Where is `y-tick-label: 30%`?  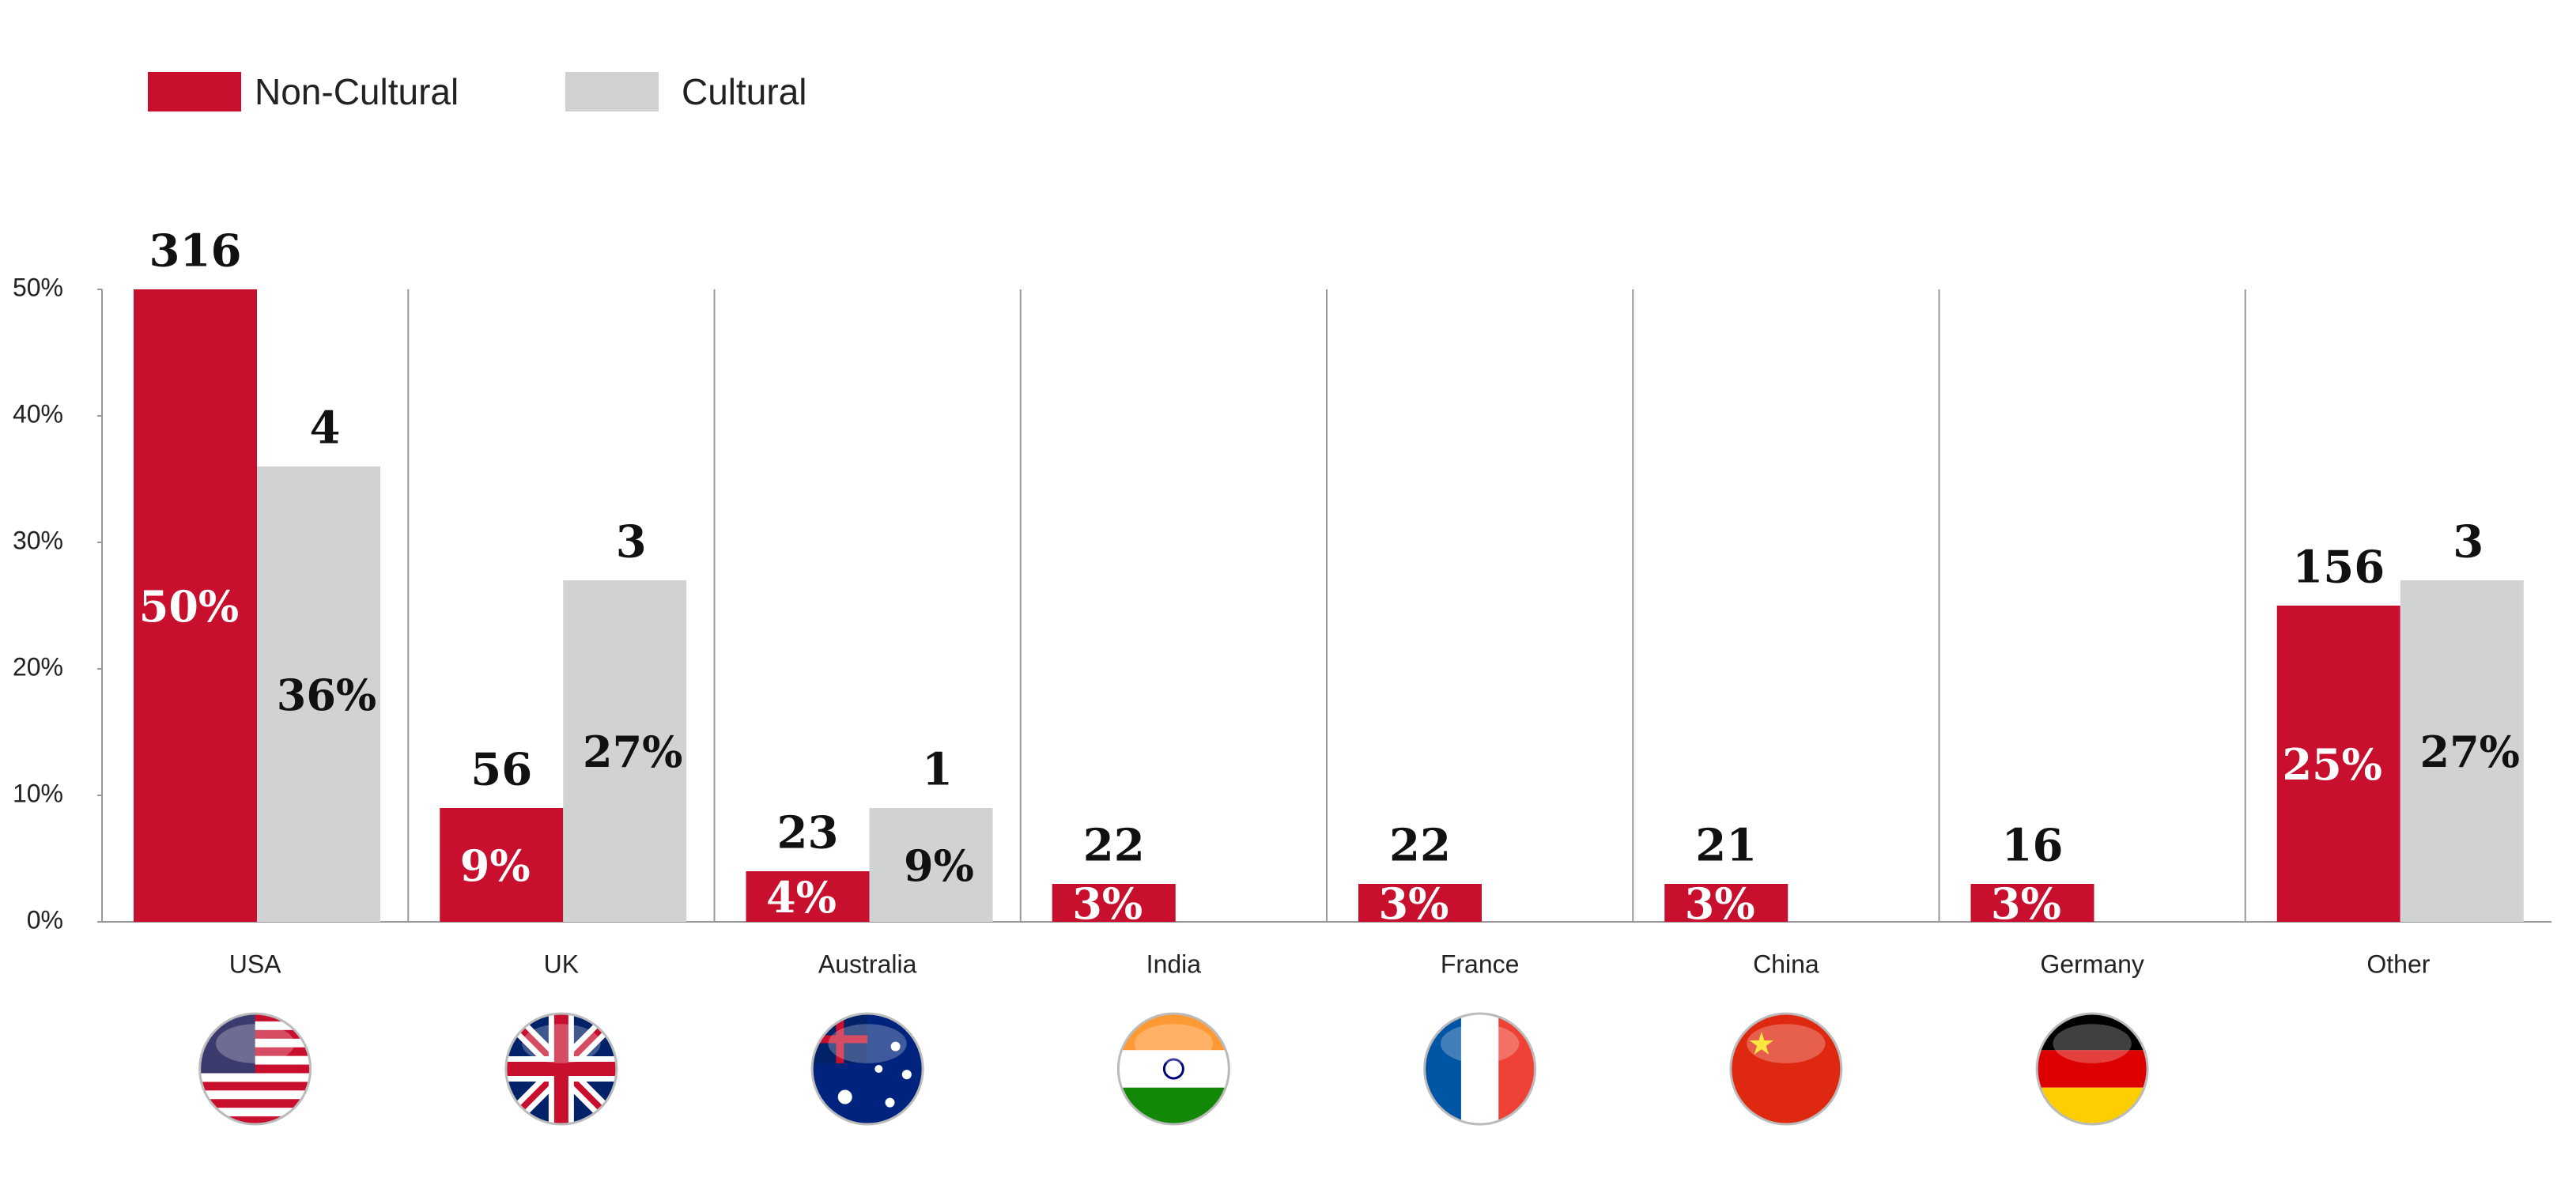
y-tick-label: 30% is located at coordinates (38, 540).